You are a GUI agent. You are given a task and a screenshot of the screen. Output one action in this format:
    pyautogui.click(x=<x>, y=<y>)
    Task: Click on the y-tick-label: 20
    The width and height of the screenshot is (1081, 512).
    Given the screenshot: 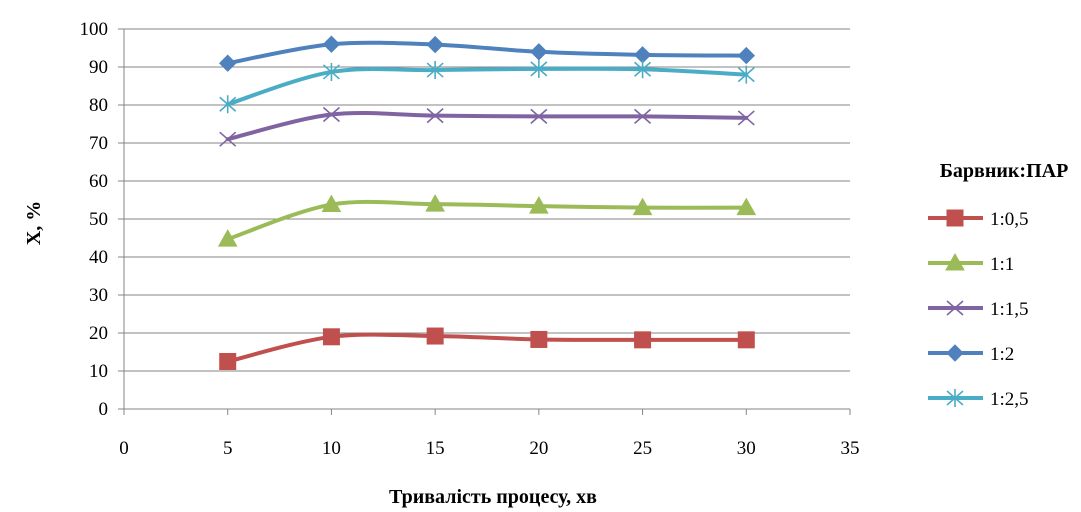 What is the action you would take?
    pyautogui.click(x=98, y=333)
    